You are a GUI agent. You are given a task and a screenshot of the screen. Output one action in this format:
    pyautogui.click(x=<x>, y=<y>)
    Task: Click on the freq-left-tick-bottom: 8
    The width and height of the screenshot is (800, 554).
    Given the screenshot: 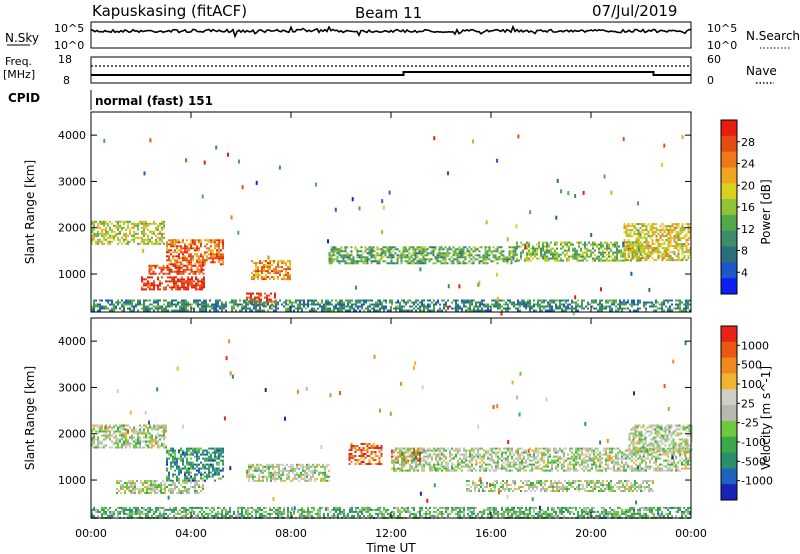 What is the action you would take?
    pyautogui.click(x=66, y=80)
    